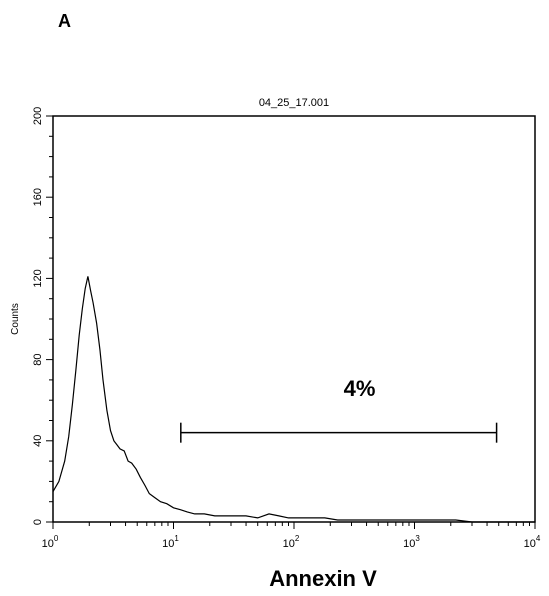  What do you see at coordinates (176, 538) in the screenshot?
I see `x-tick-exponent: 1` at bounding box center [176, 538].